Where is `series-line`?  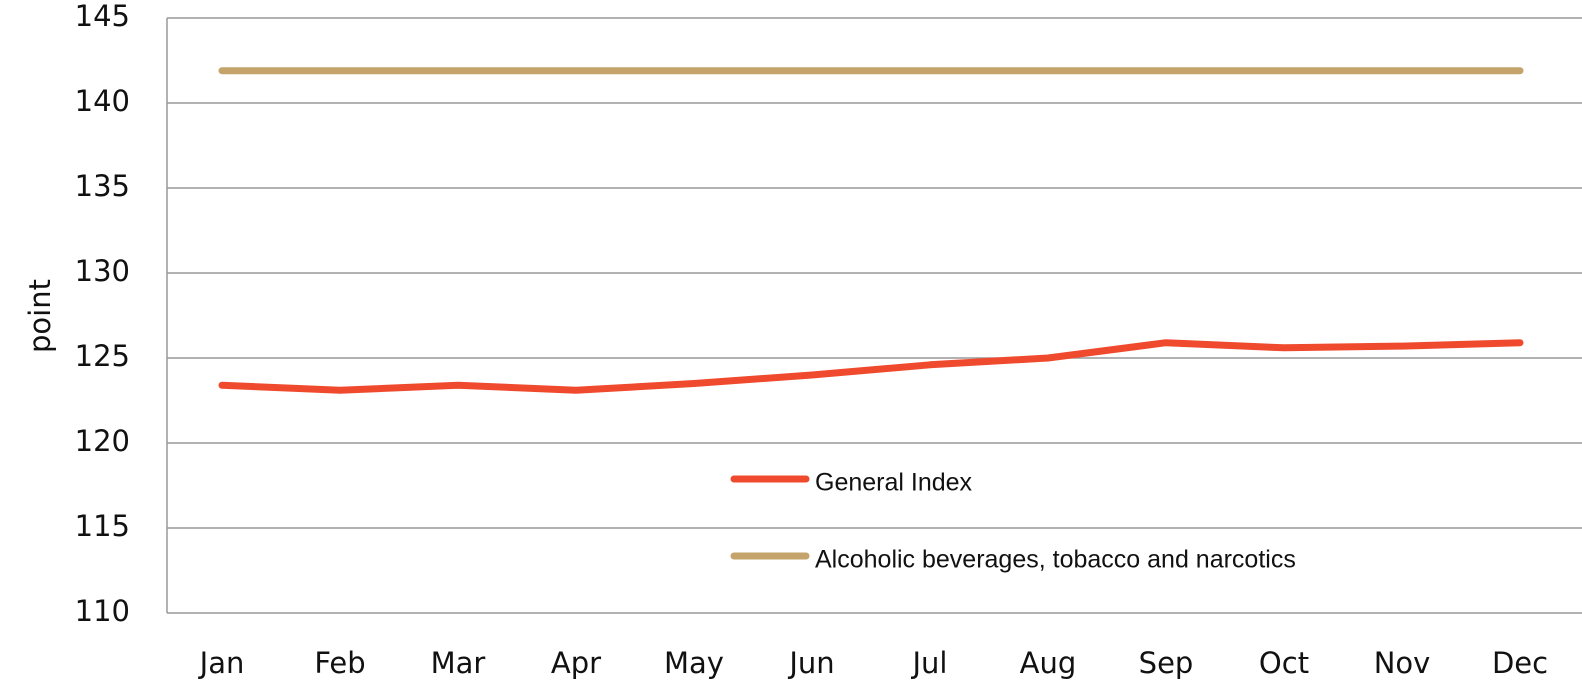 series-line is located at coordinates (871, 366).